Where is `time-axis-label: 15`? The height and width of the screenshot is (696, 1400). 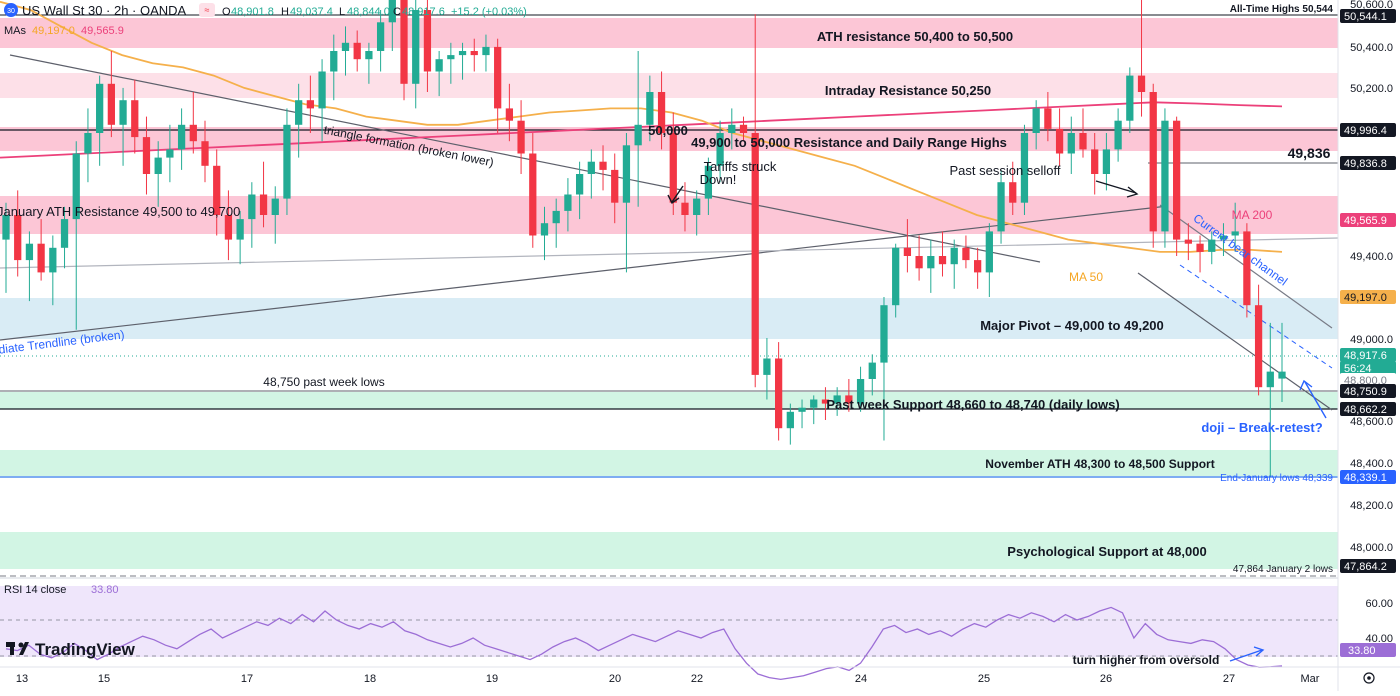 time-axis-label: 15 is located at coordinates (104, 679).